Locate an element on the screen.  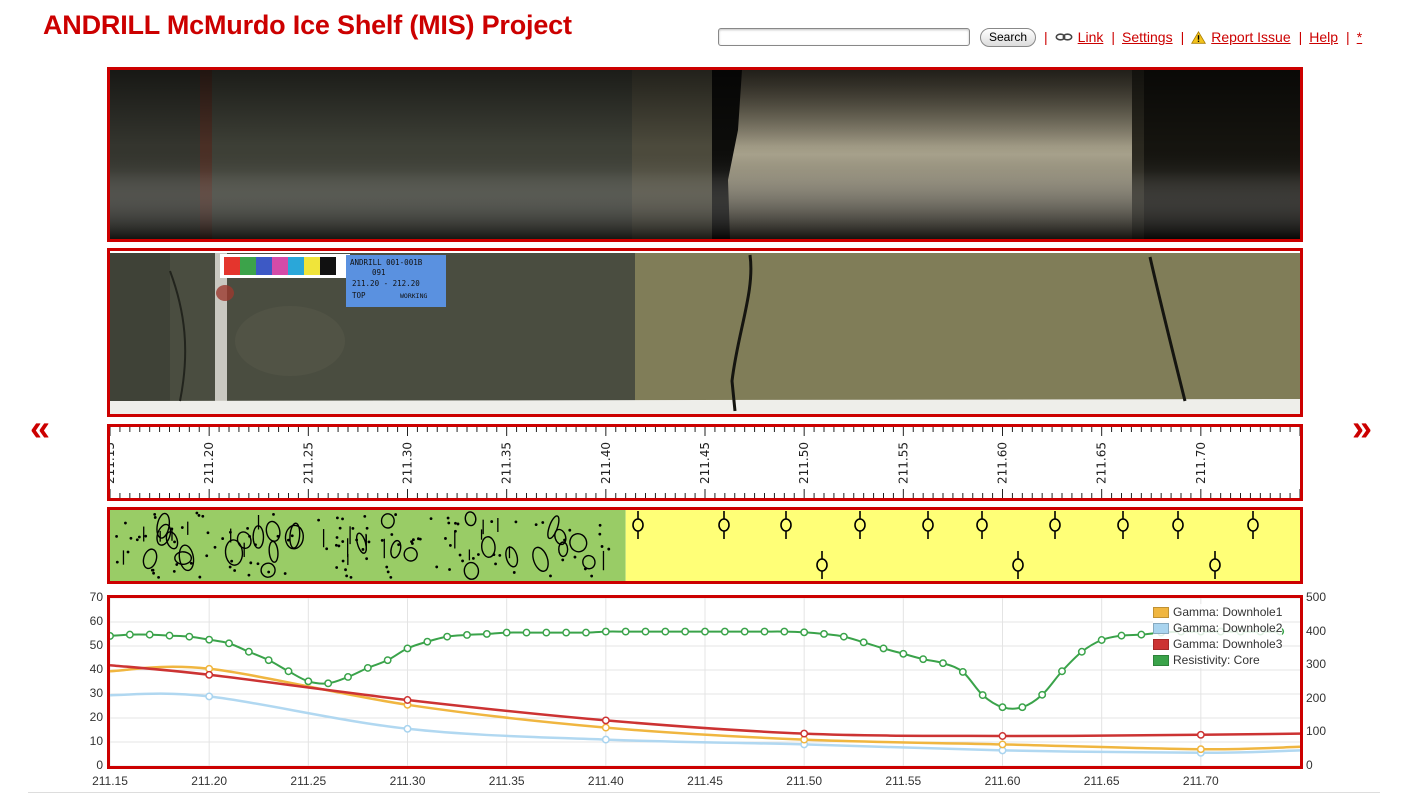
link-link: Link is located at coordinates (1079, 37).